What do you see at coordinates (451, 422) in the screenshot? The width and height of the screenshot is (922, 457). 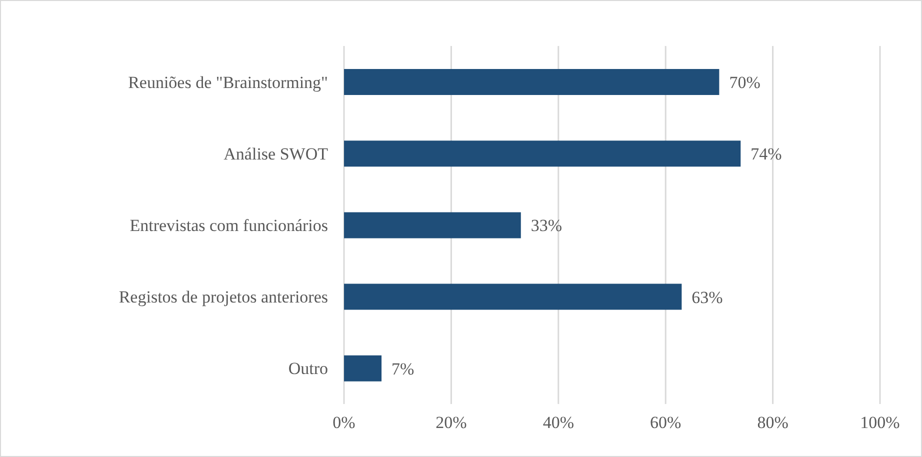 I see `x-tick-label: 20%` at bounding box center [451, 422].